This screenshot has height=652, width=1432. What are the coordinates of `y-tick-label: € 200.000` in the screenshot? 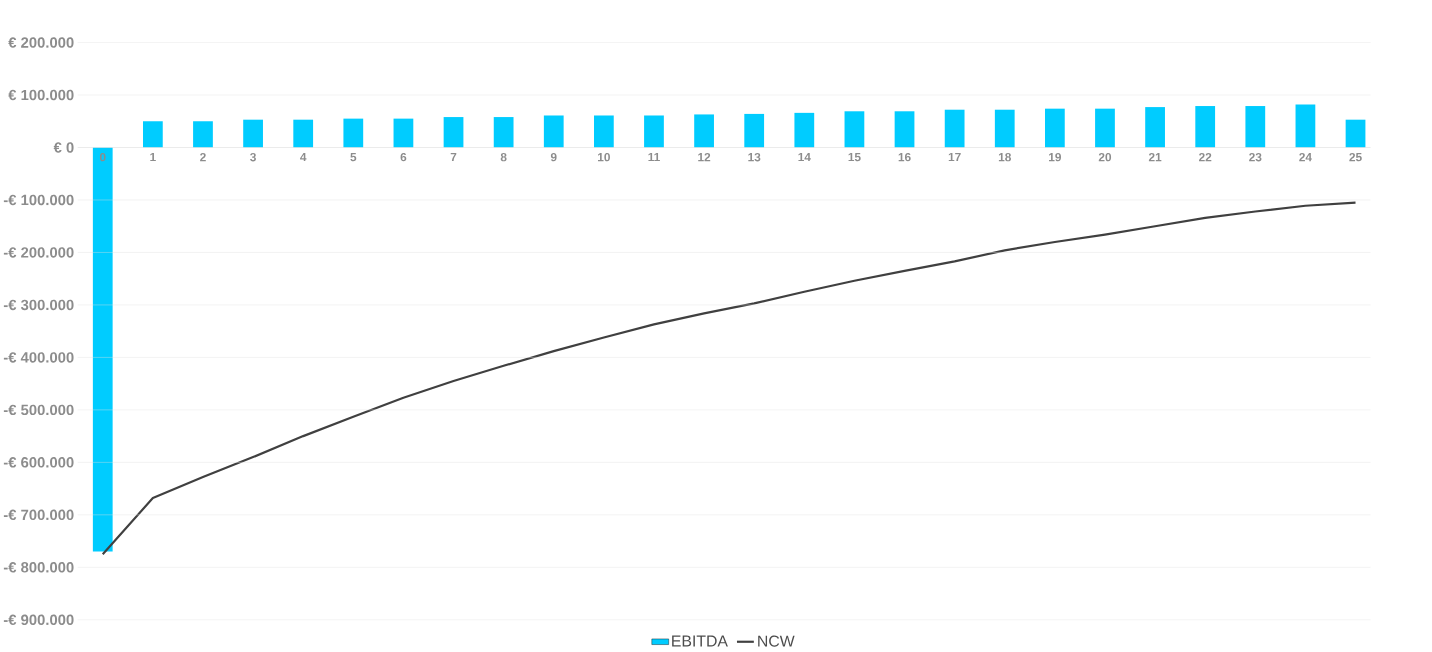 It's located at (41, 42).